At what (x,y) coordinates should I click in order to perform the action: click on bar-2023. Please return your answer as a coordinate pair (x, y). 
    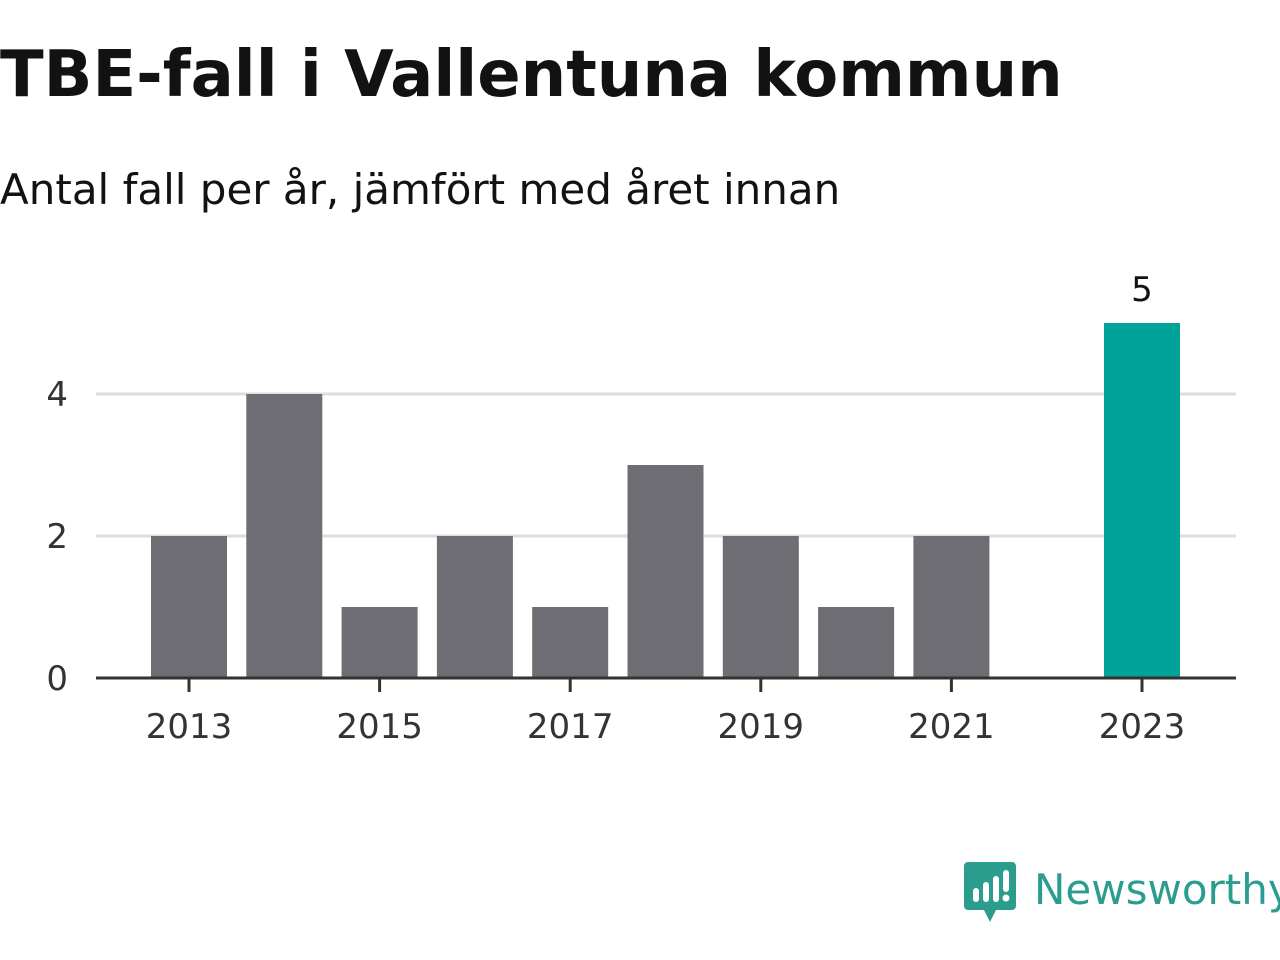
    Looking at the image, I should click on (1142, 500).